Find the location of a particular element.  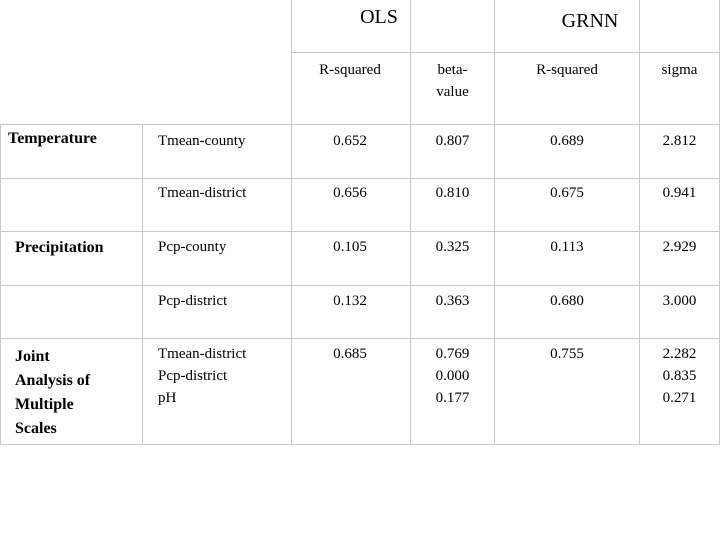

beta-cell: 0.363 is located at coordinates (452, 301).